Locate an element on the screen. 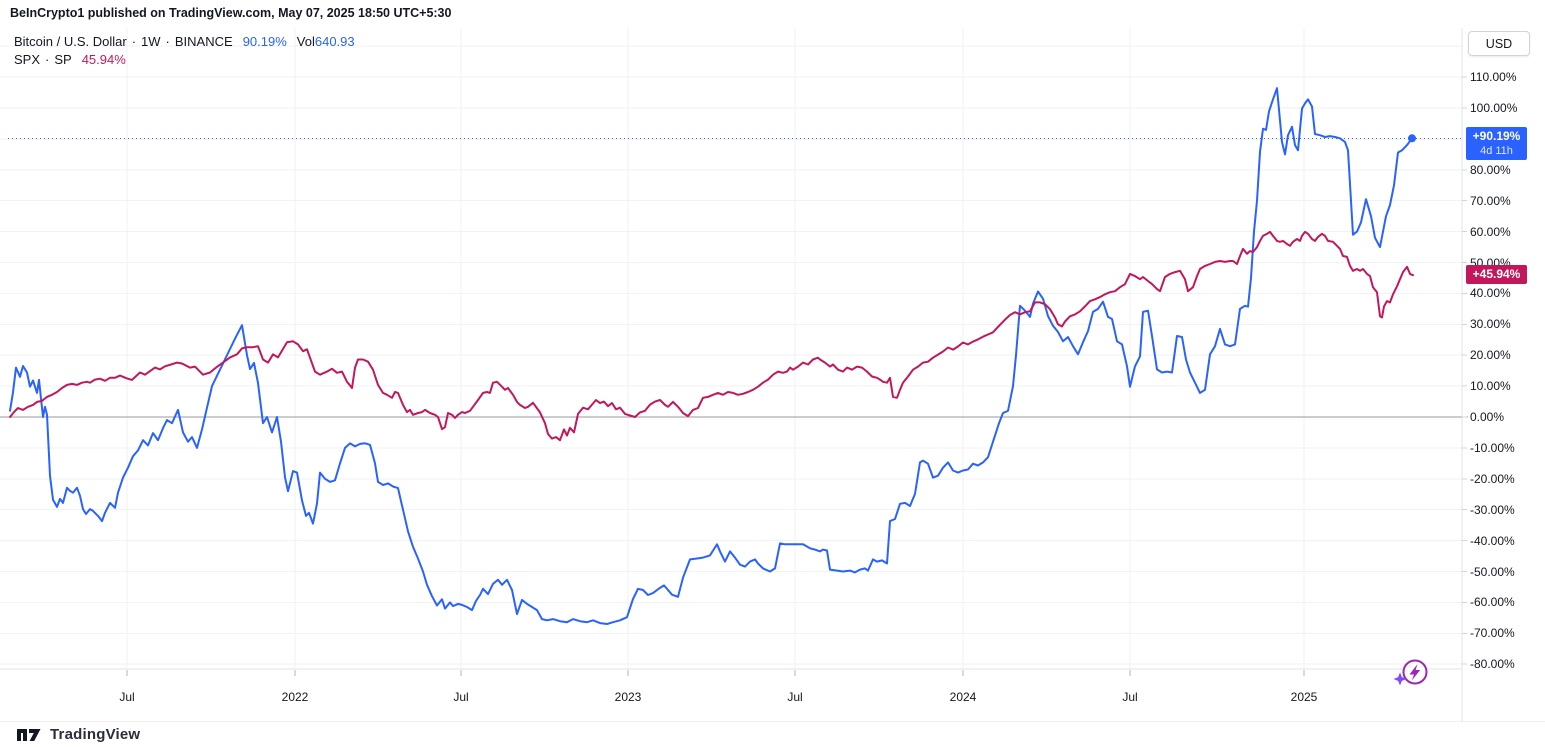 Image resolution: width=1545 pixels, height=747 pixels. price-axis-label: -30.00% is located at coordinates (1492, 509).